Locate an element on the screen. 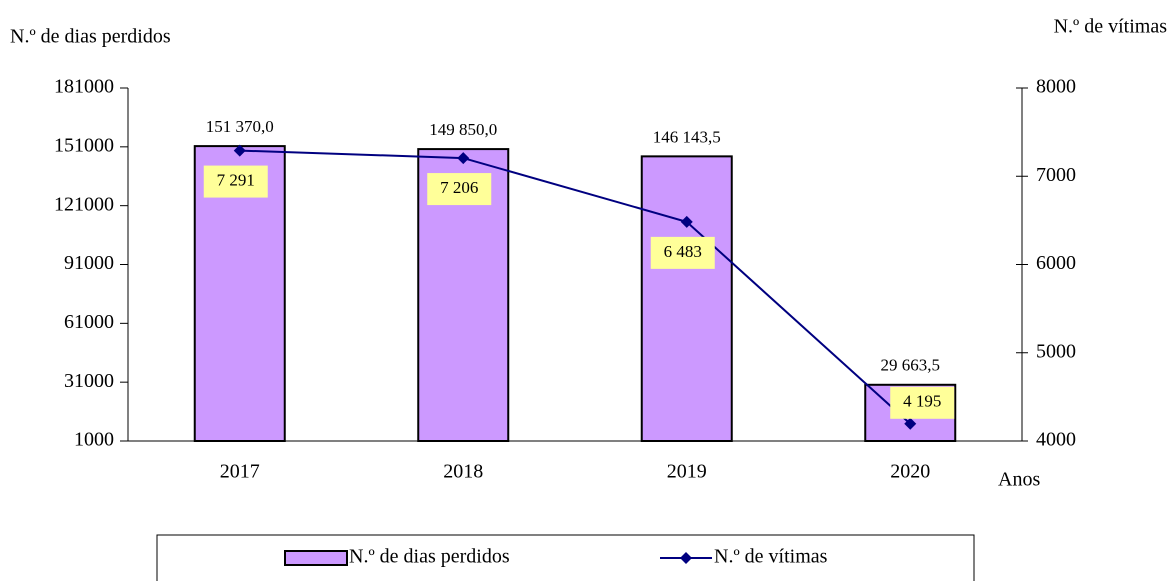  legend-marker is located at coordinates (686, 558).